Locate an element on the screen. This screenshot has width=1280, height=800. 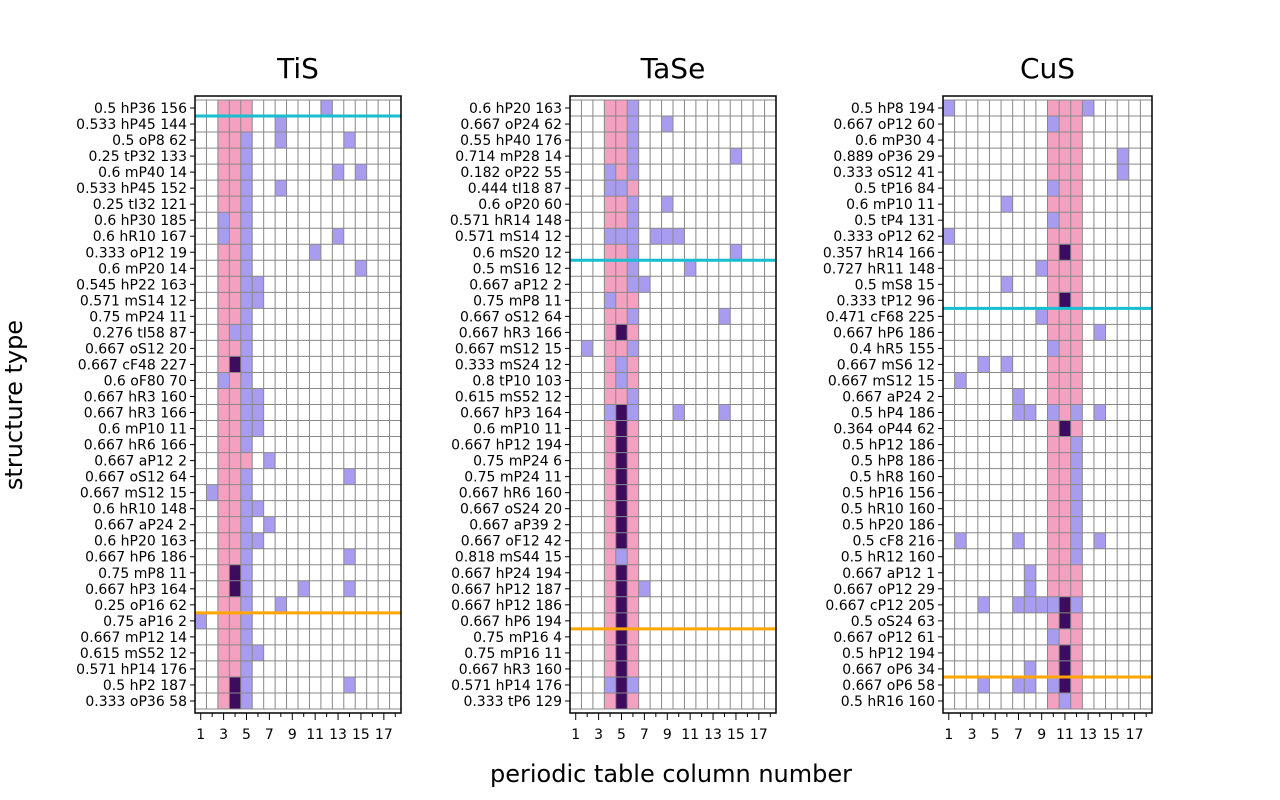
row-label: 0.667 hP3 164 is located at coordinates (136, 590).